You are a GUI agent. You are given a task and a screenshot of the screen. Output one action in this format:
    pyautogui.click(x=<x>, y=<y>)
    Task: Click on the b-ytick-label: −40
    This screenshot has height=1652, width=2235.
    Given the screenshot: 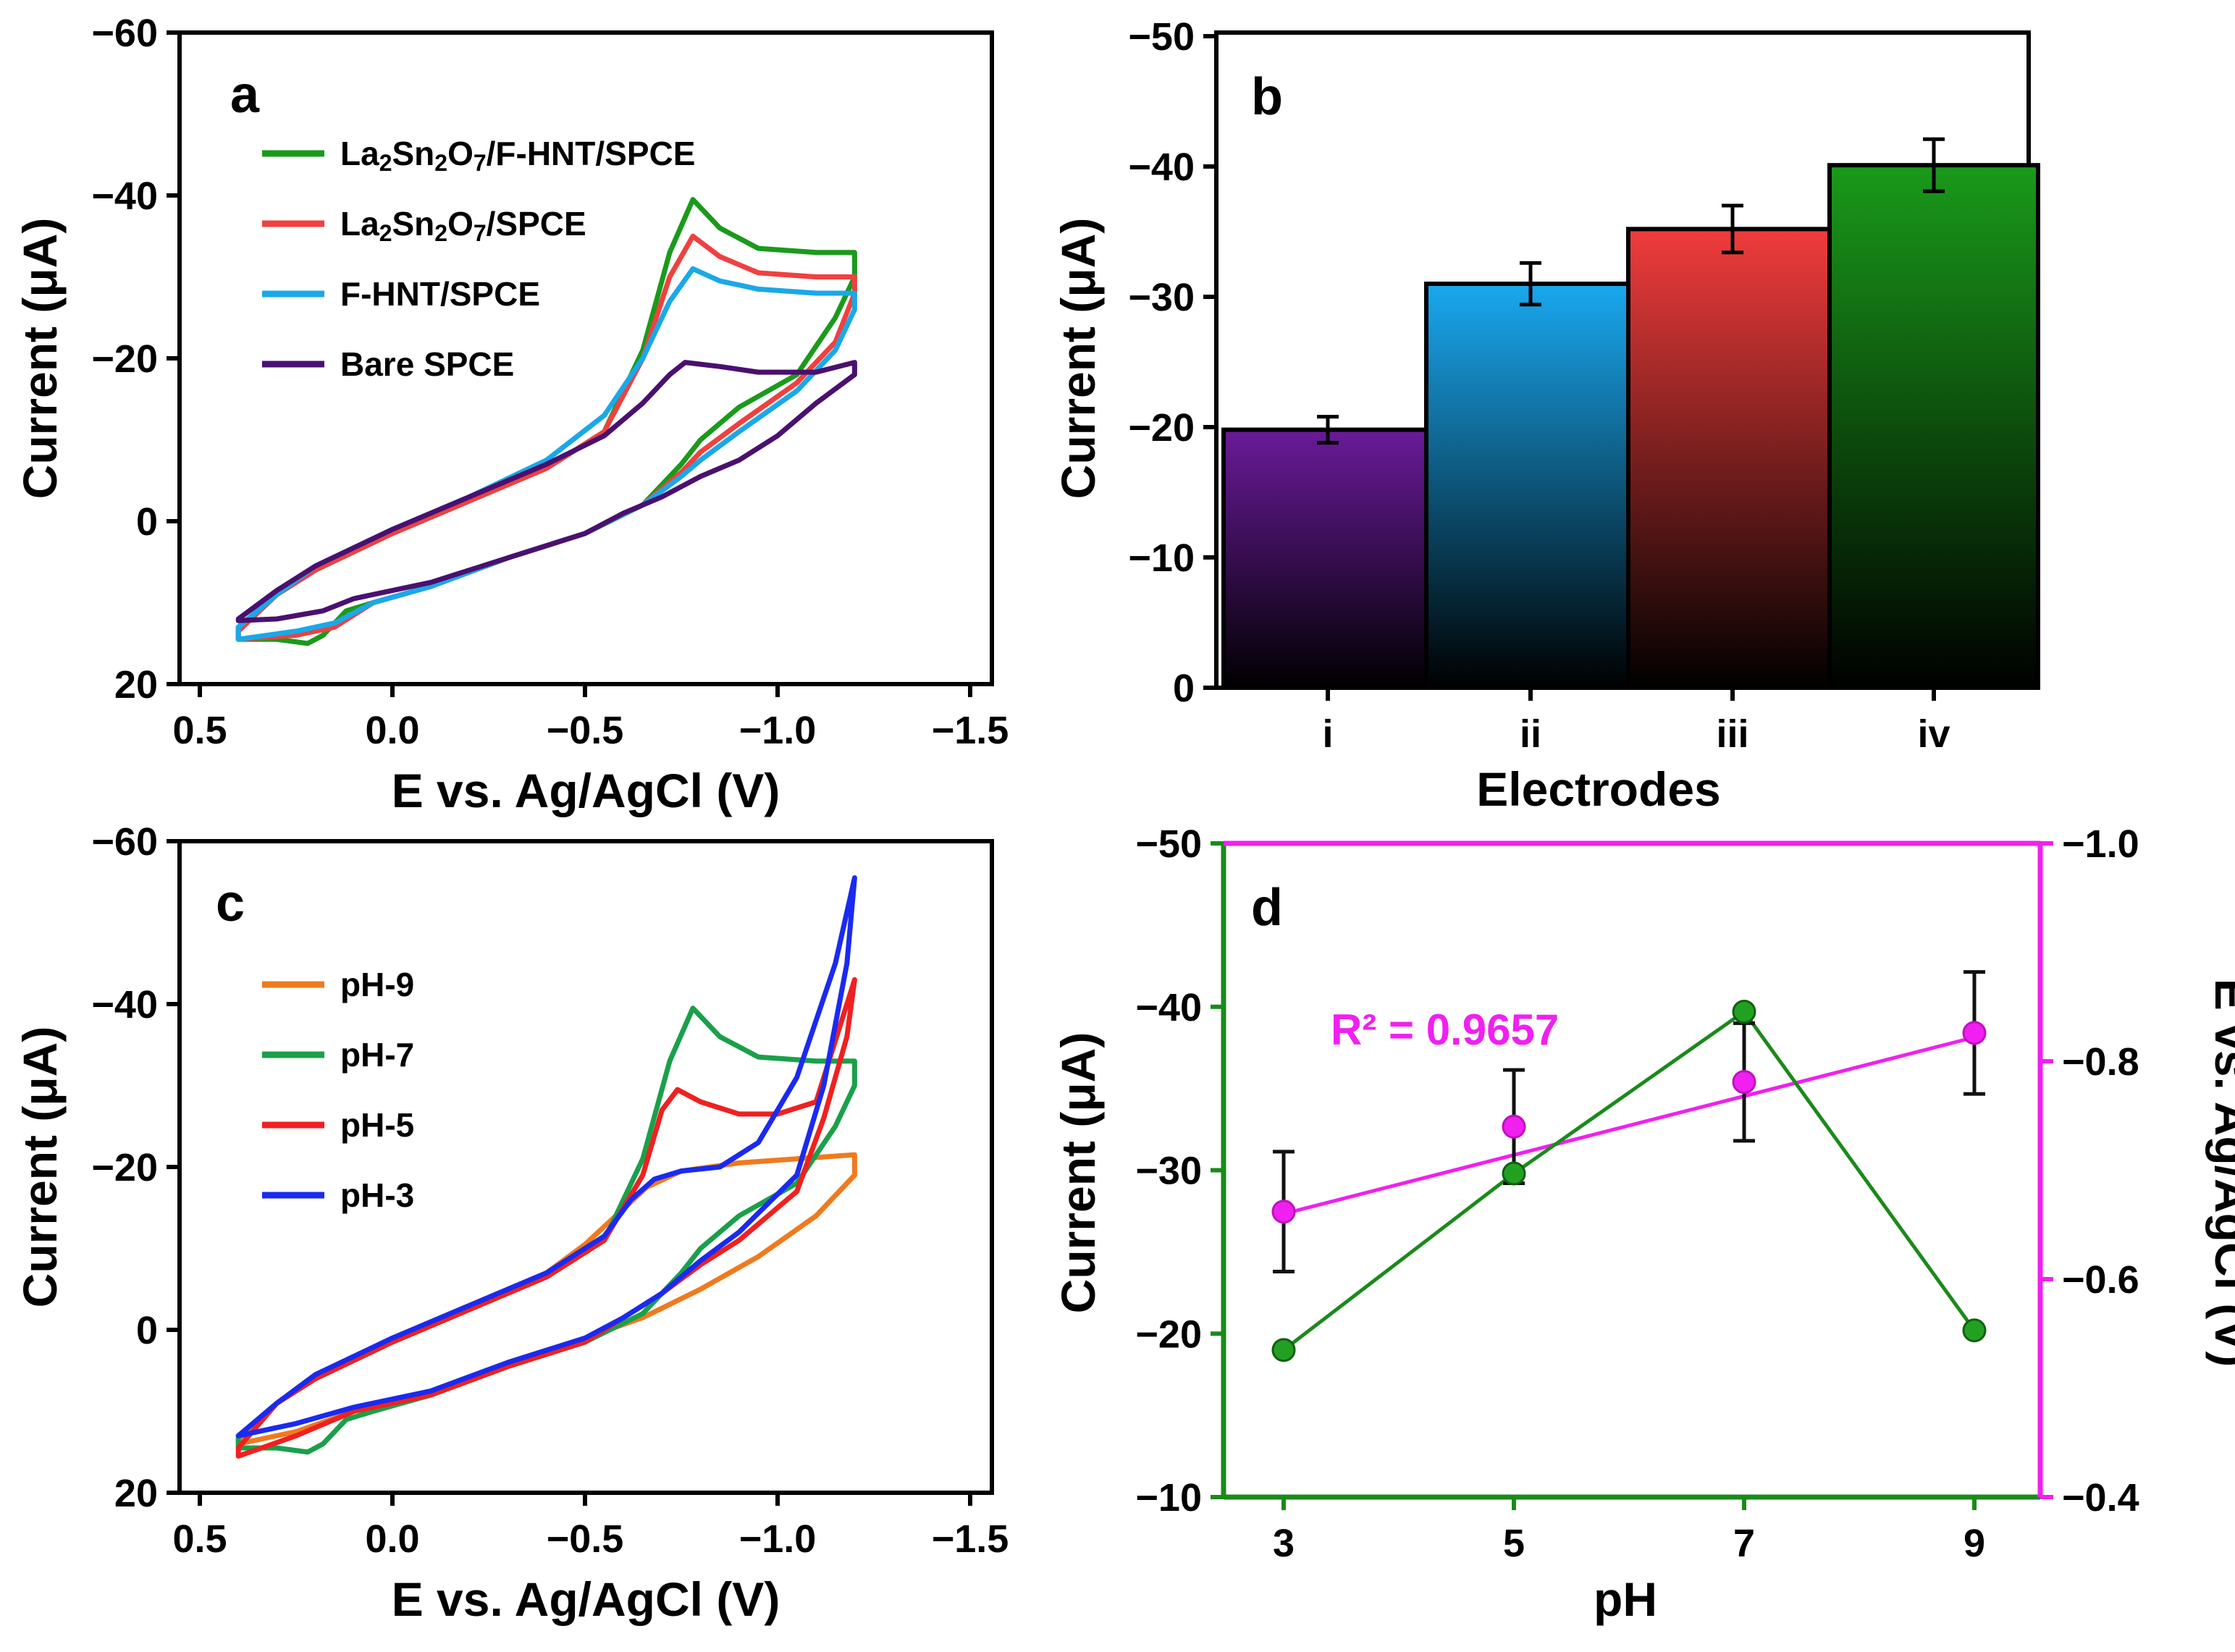 What is the action you would take?
    pyautogui.click(x=1161, y=168)
    